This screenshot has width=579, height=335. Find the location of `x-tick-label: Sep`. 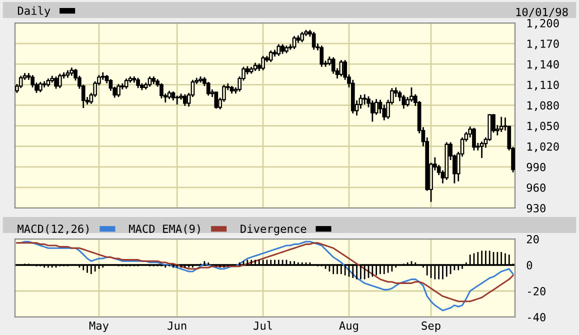

x-tick-label: Sep is located at coordinates (431, 326).